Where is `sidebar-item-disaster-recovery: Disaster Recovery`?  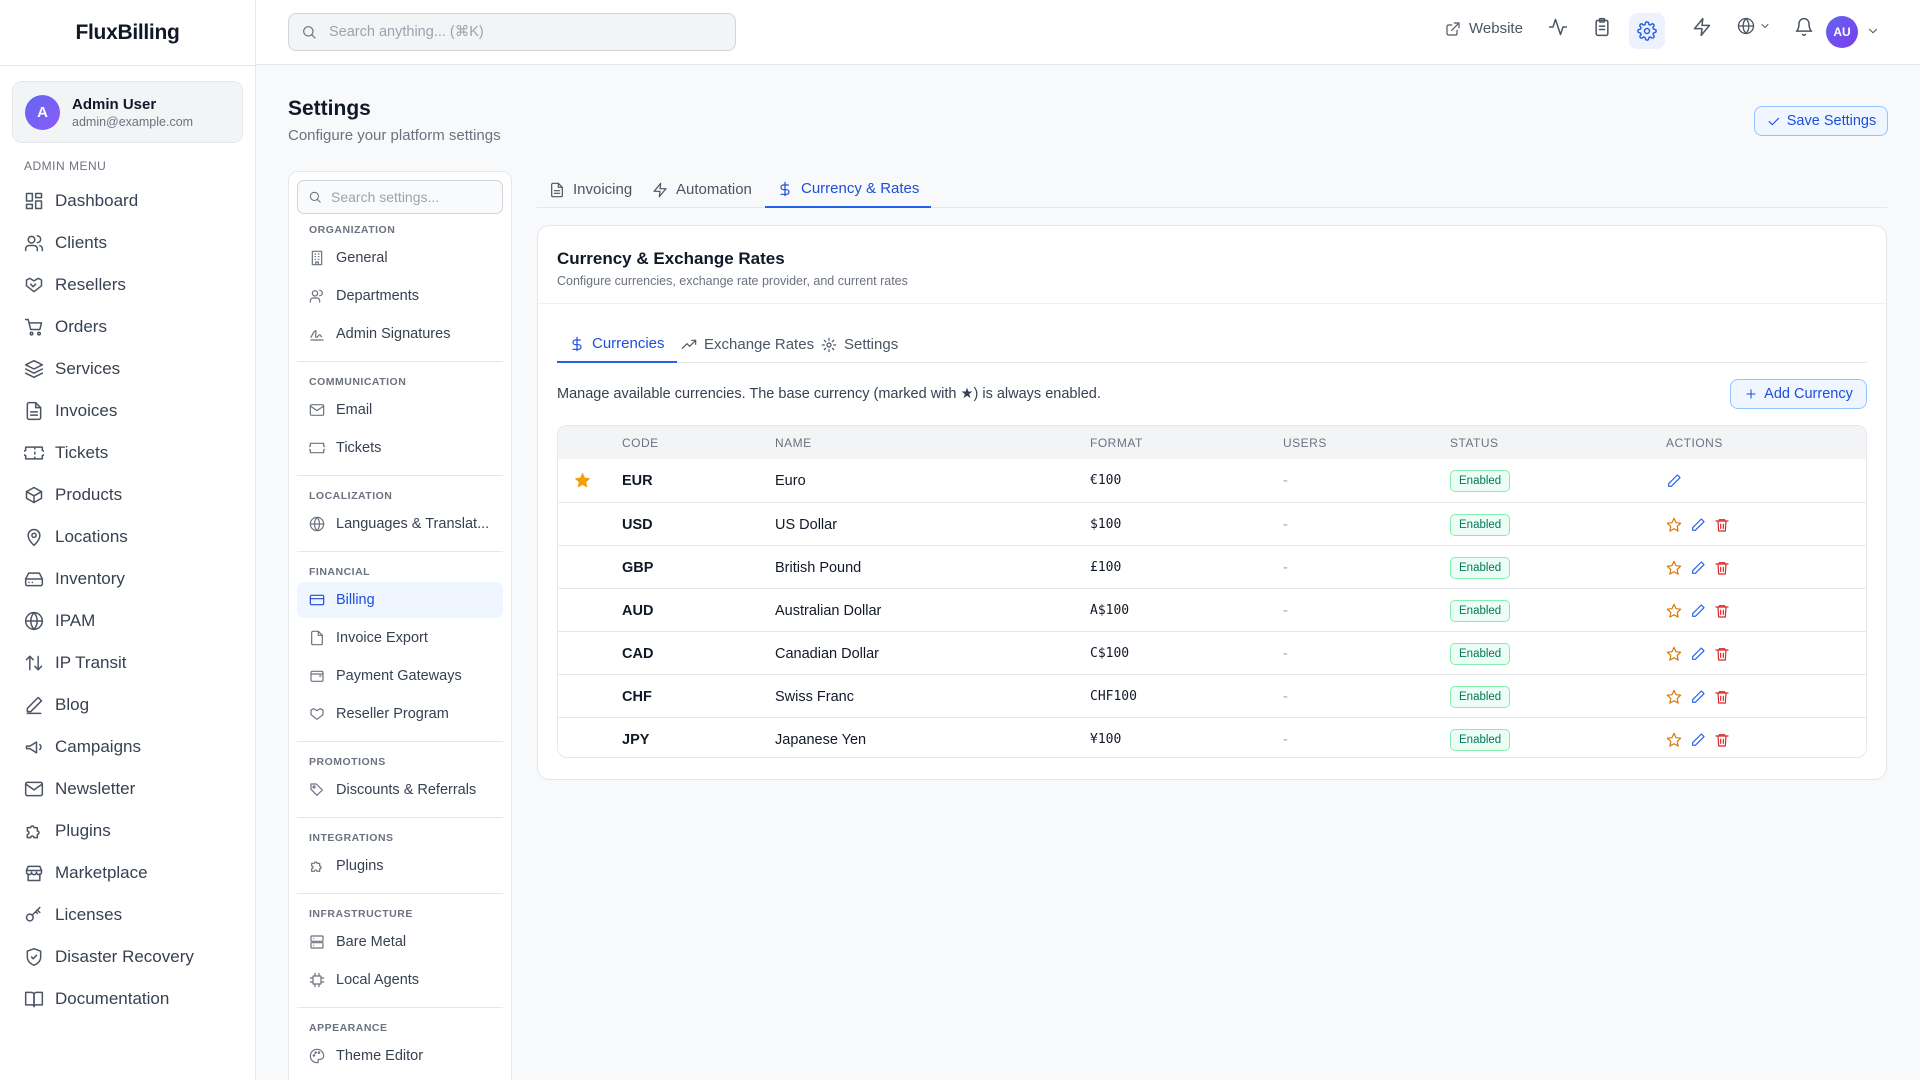
sidebar-item-disaster-recovery: Disaster Recovery is located at coordinates (128, 957).